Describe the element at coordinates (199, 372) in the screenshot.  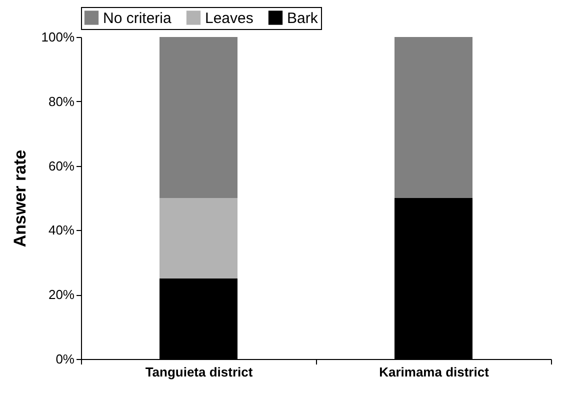
I see `x-tick-label: Tanguieta district` at that location.